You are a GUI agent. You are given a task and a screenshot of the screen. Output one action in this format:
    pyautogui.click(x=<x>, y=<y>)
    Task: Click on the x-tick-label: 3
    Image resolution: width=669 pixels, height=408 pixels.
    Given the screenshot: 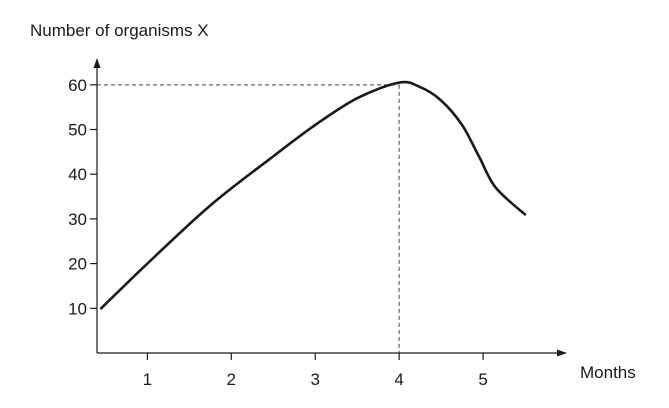 What is the action you would take?
    pyautogui.click(x=314, y=379)
    